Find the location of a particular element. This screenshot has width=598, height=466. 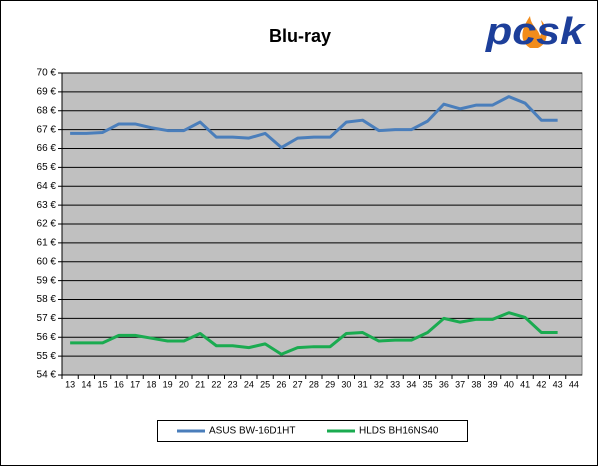

x-tick-label: 21 is located at coordinates (200, 384).